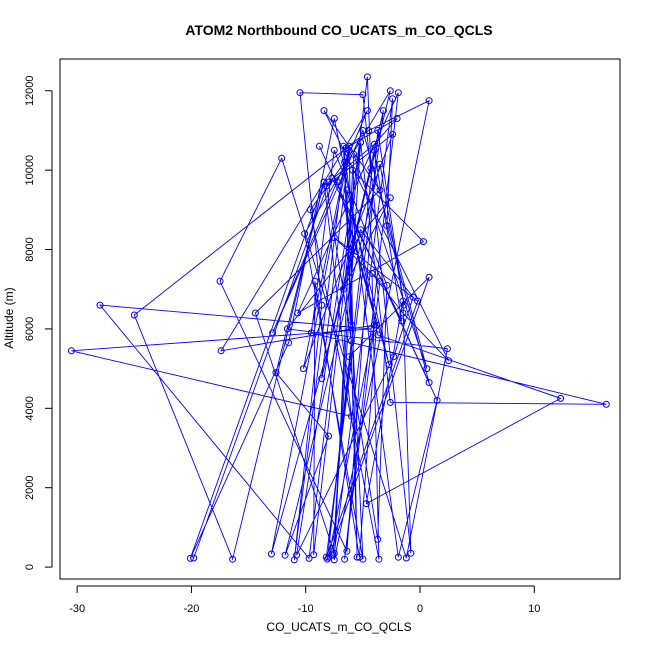  What do you see at coordinates (338, 627) in the screenshot?
I see `x-axis-label: CO_UCATS_m_CO_QCLS` at bounding box center [338, 627].